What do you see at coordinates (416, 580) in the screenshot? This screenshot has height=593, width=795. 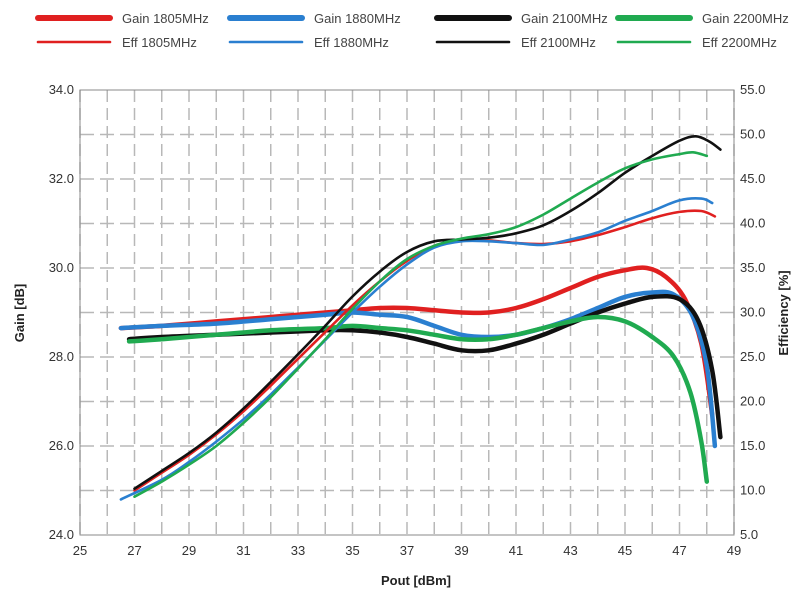 I see `x-axis-title: Pout [dBm]` at bounding box center [416, 580].